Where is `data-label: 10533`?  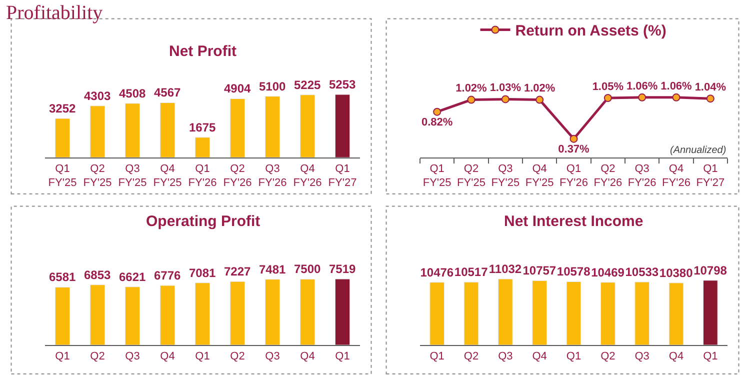
data-label: 10533 is located at coordinates (642, 271).